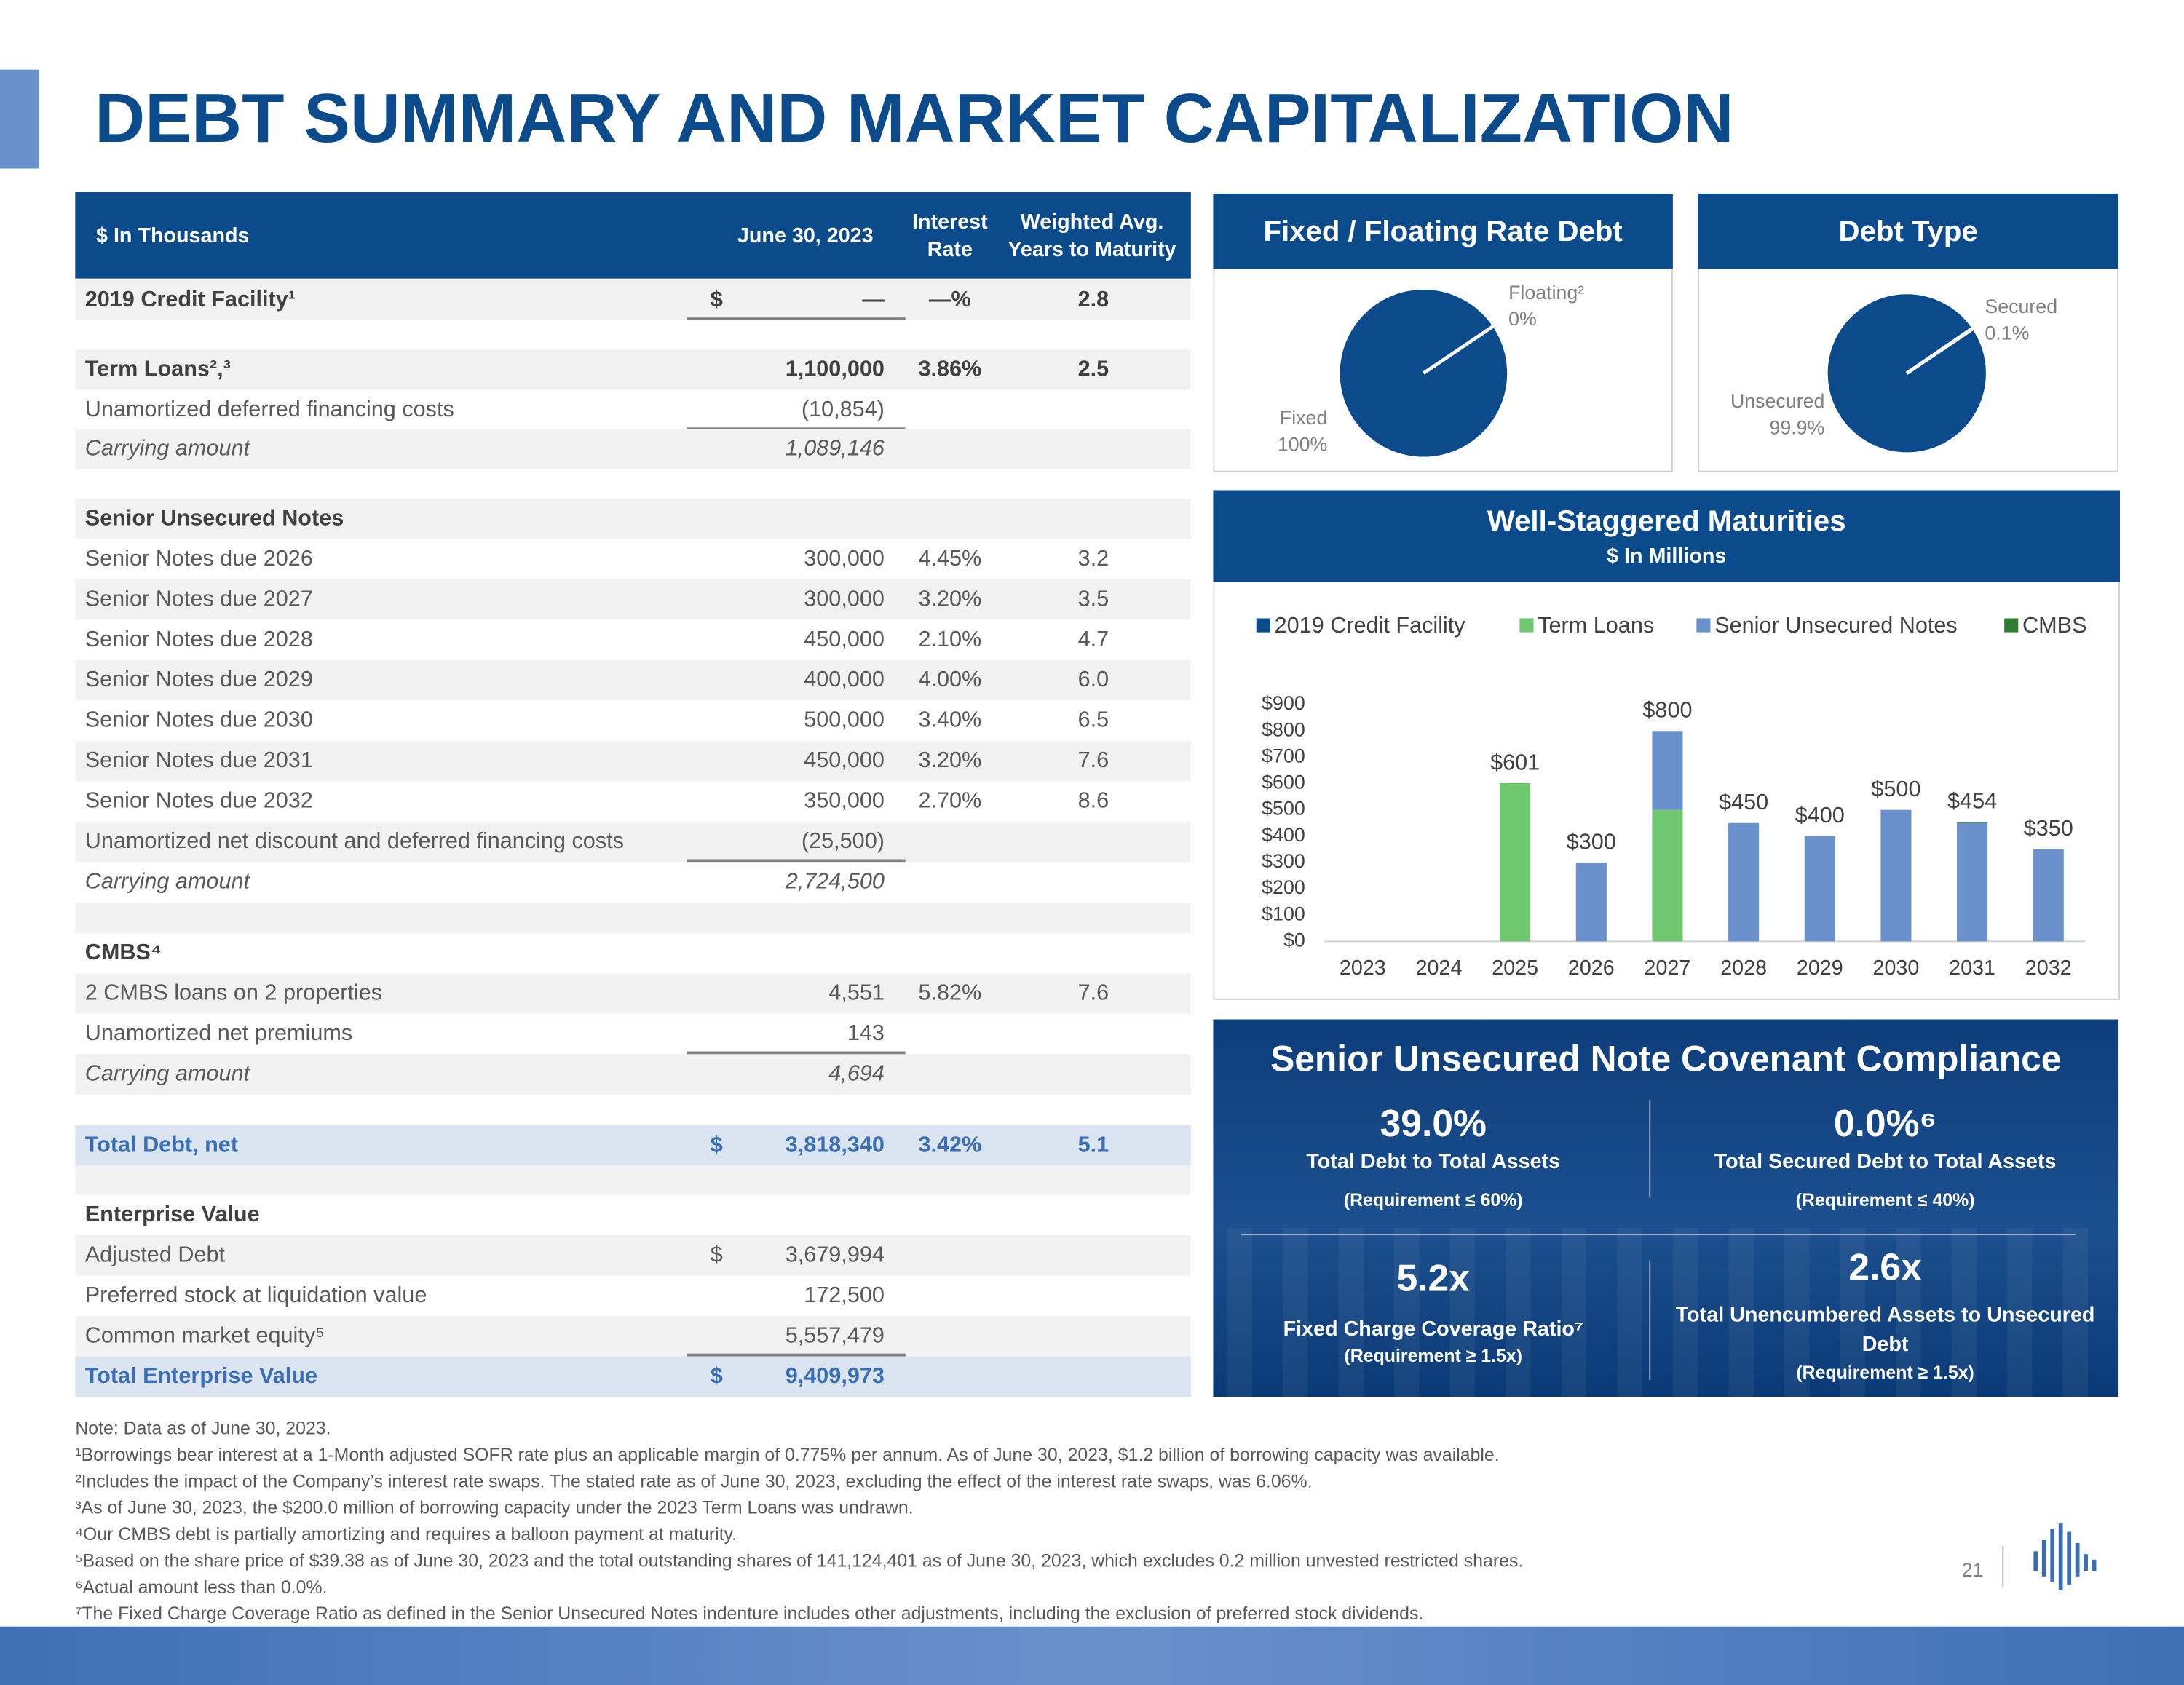 This screenshot has height=1685, width=2184. What do you see at coordinates (1885, 1162) in the screenshot?
I see `covenant-label: Total Secured Debt to Total Assets` at bounding box center [1885, 1162].